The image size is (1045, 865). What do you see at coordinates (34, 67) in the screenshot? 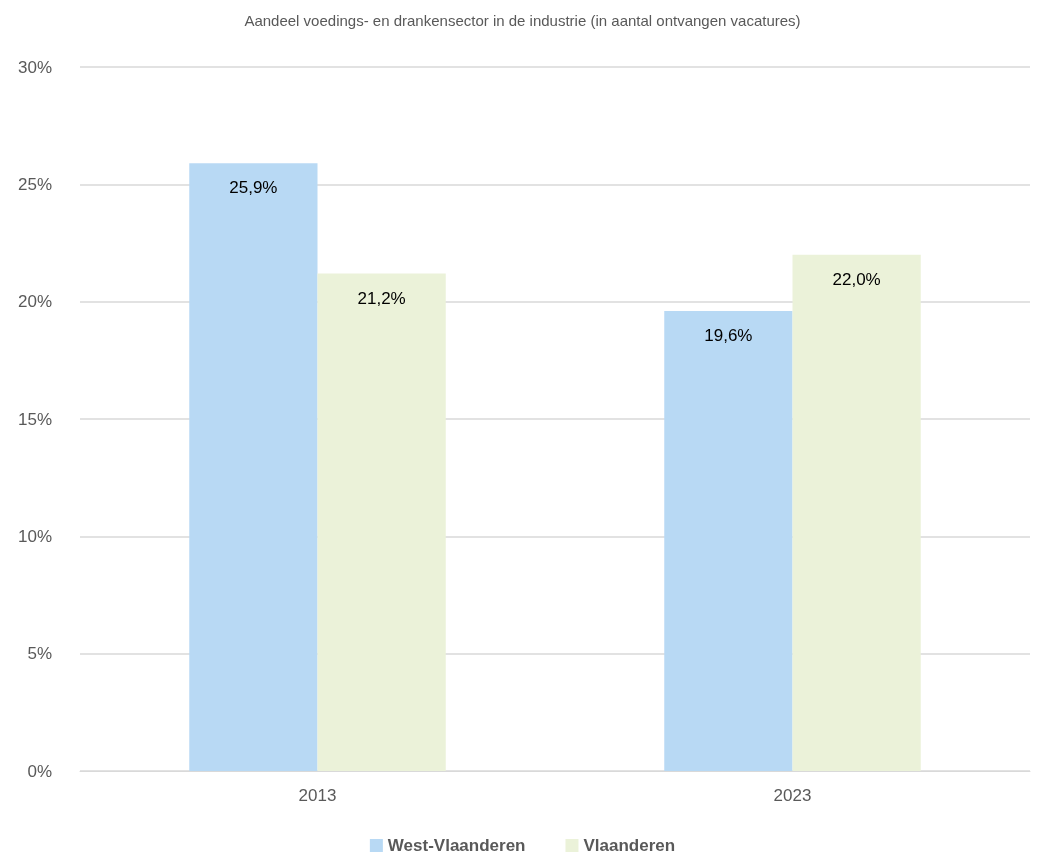
I see `y-tick-label: 30%` at bounding box center [34, 67].